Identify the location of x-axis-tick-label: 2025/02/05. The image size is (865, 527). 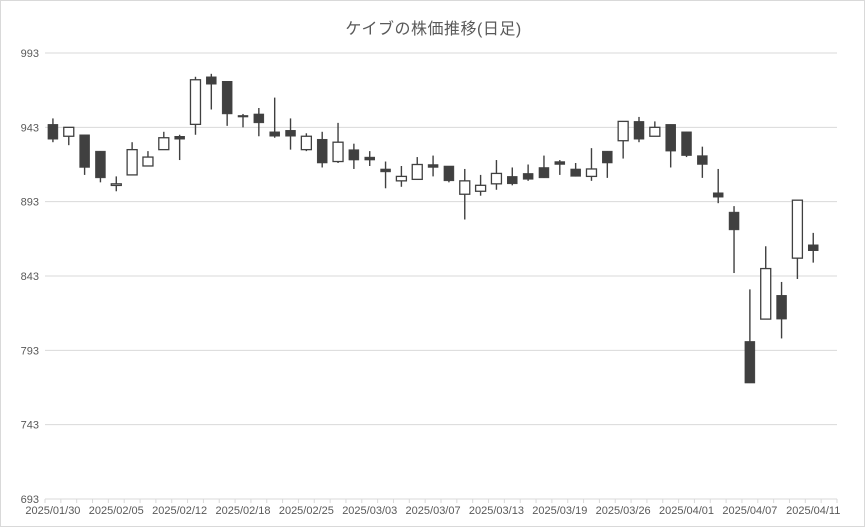
(116, 511).